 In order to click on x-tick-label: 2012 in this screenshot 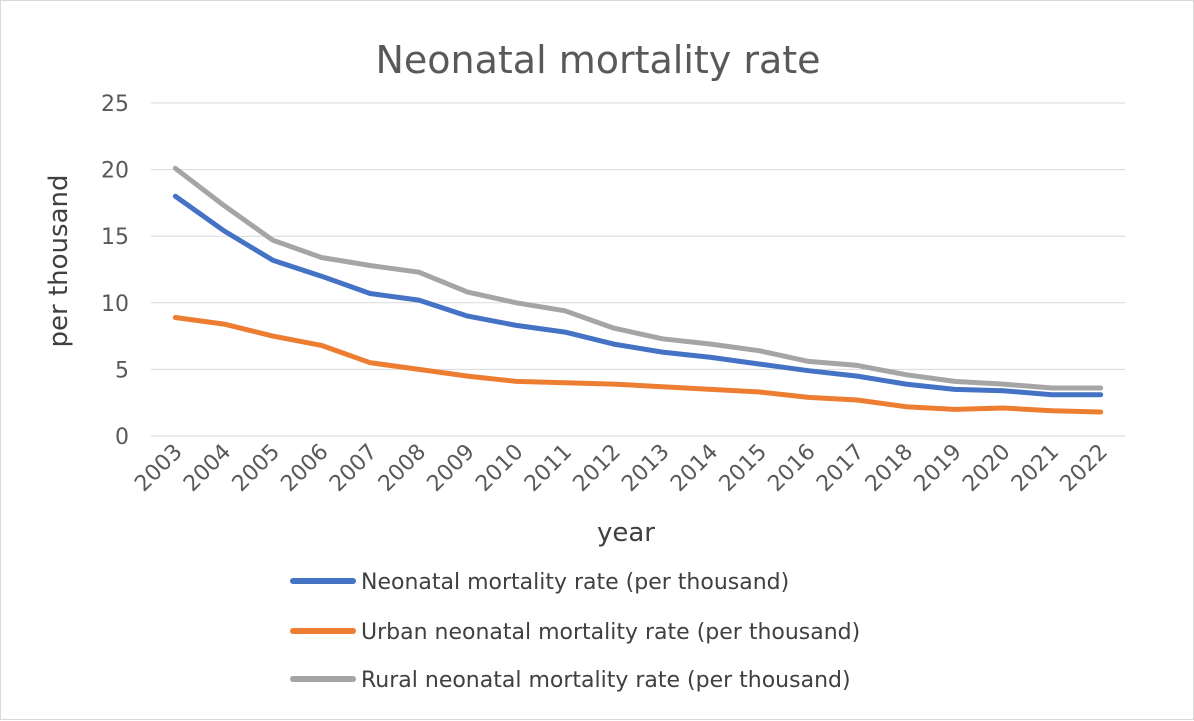, I will do `click(597, 468)`.